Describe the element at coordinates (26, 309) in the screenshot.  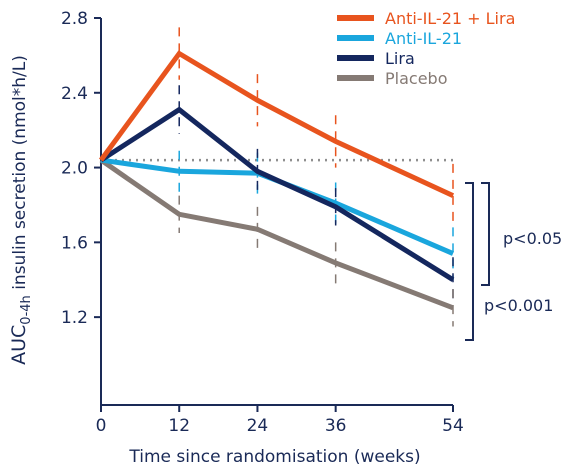
I see `y-axis-title-sub: 0-4h` at that location.